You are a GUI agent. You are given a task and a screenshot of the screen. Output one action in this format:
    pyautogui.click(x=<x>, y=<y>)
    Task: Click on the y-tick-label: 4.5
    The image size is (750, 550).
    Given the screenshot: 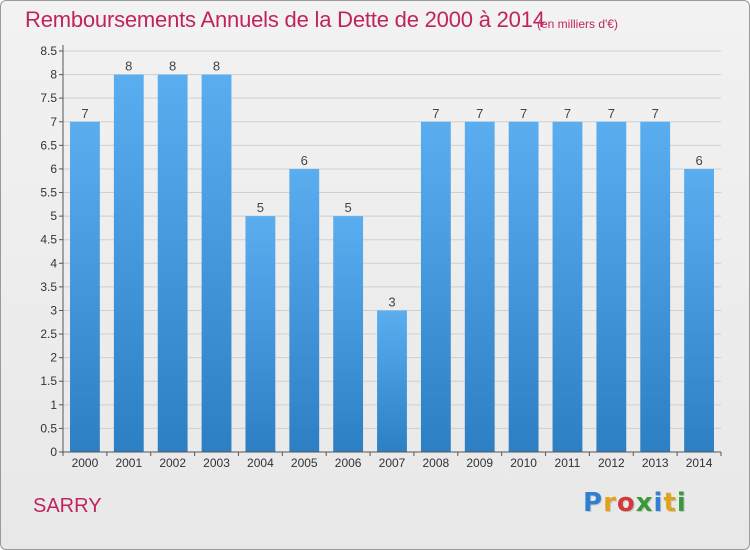 What is the action you would take?
    pyautogui.click(x=48, y=240)
    